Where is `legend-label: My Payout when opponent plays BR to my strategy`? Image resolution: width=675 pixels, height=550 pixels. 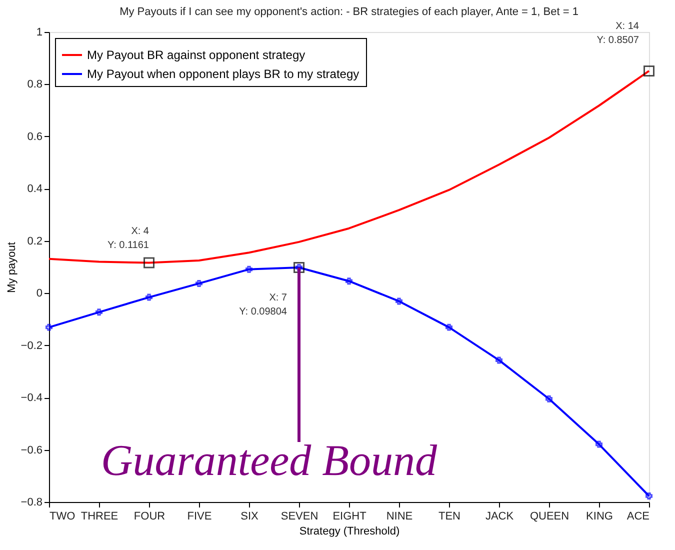 legend-label: My Payout when opponent plays BR to my strategy is located at coordinates (223, 74).